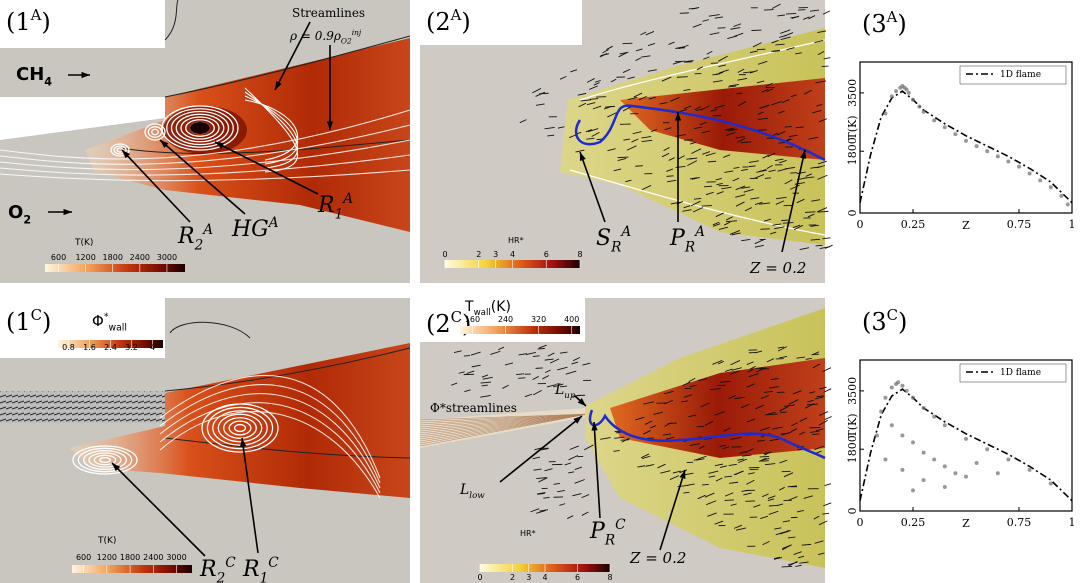 The image size is (1090, 583). I want to click on panel-label: (2A), so click(448, 21).